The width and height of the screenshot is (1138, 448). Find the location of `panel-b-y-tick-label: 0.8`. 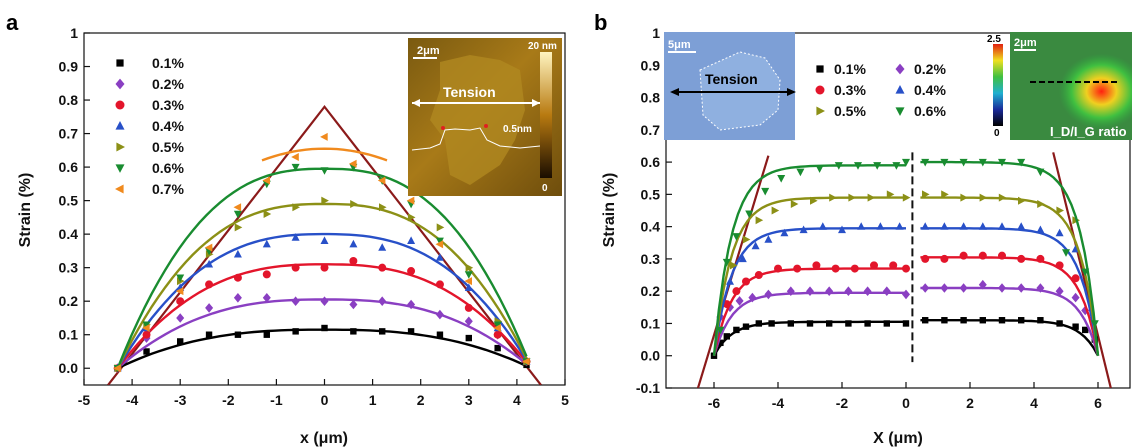

panel-b-y-tick-label: 0.8 is located at coordinates (651, 98).